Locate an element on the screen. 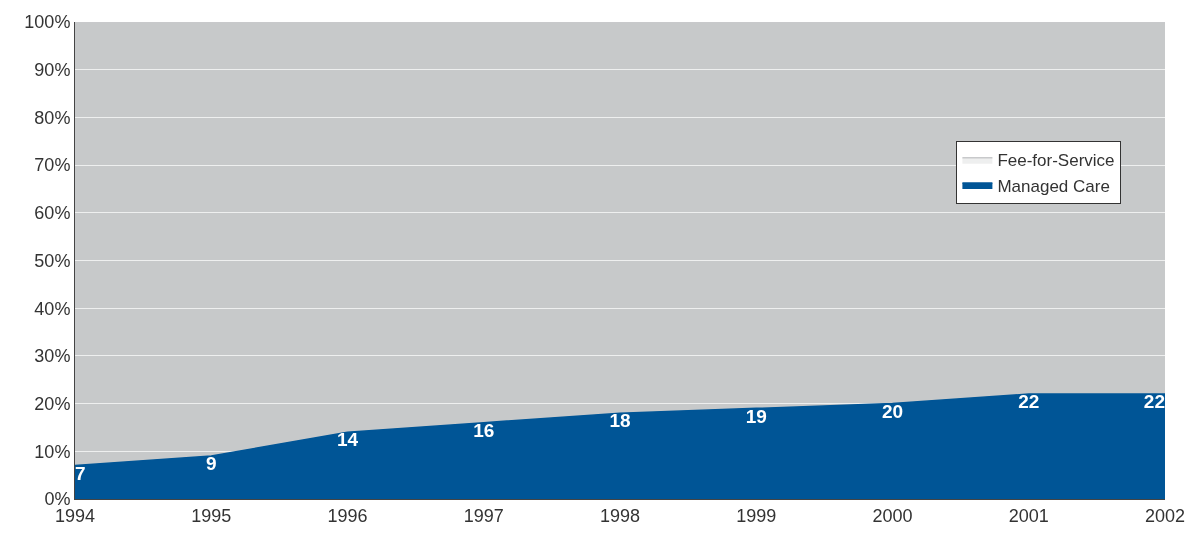 Image resolution: width=1197 pixels, height=544 pixels. y-tick-label: 10% is located at coordinates (52, 451).